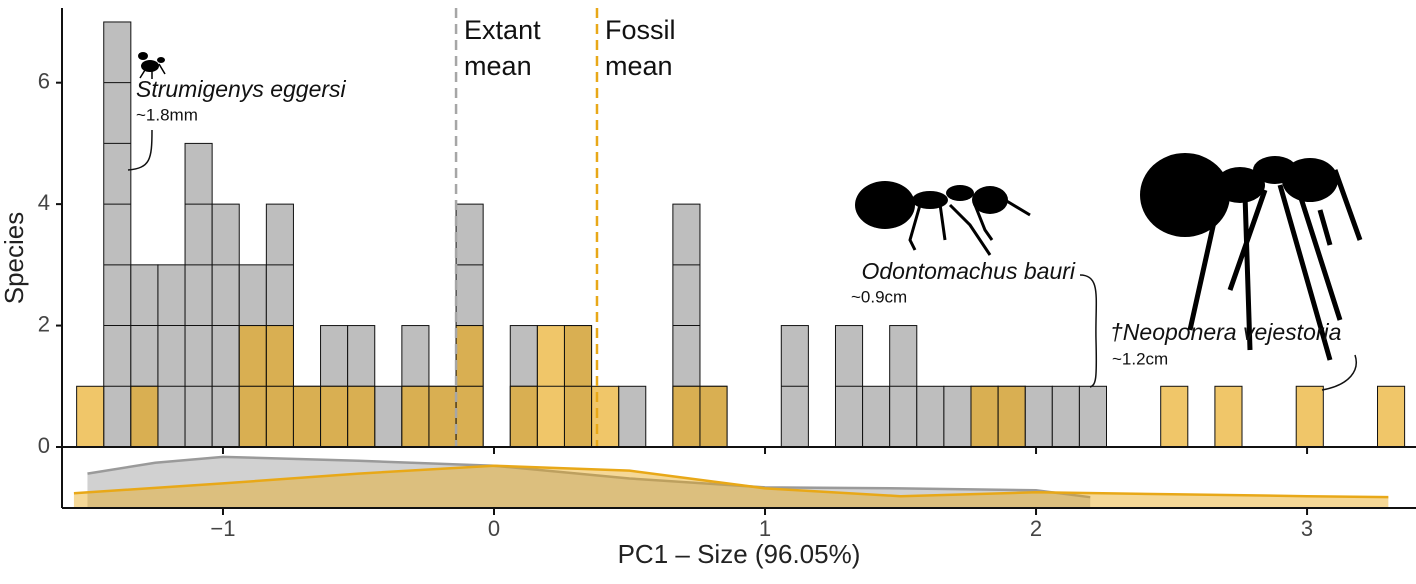 This screenshot has height=584, width=1416. What do you see at coordinates (1036, 528) in the screenshot?
I see `x-tick-label: 2` at bounding box center [1036, 528].